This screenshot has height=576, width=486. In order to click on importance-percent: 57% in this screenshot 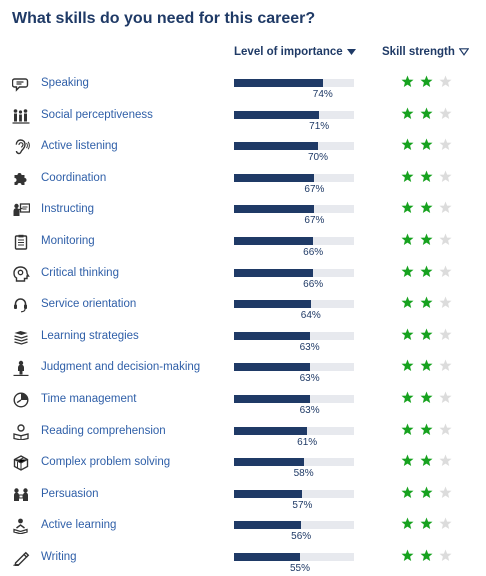, I will do `click(302, 505)`.